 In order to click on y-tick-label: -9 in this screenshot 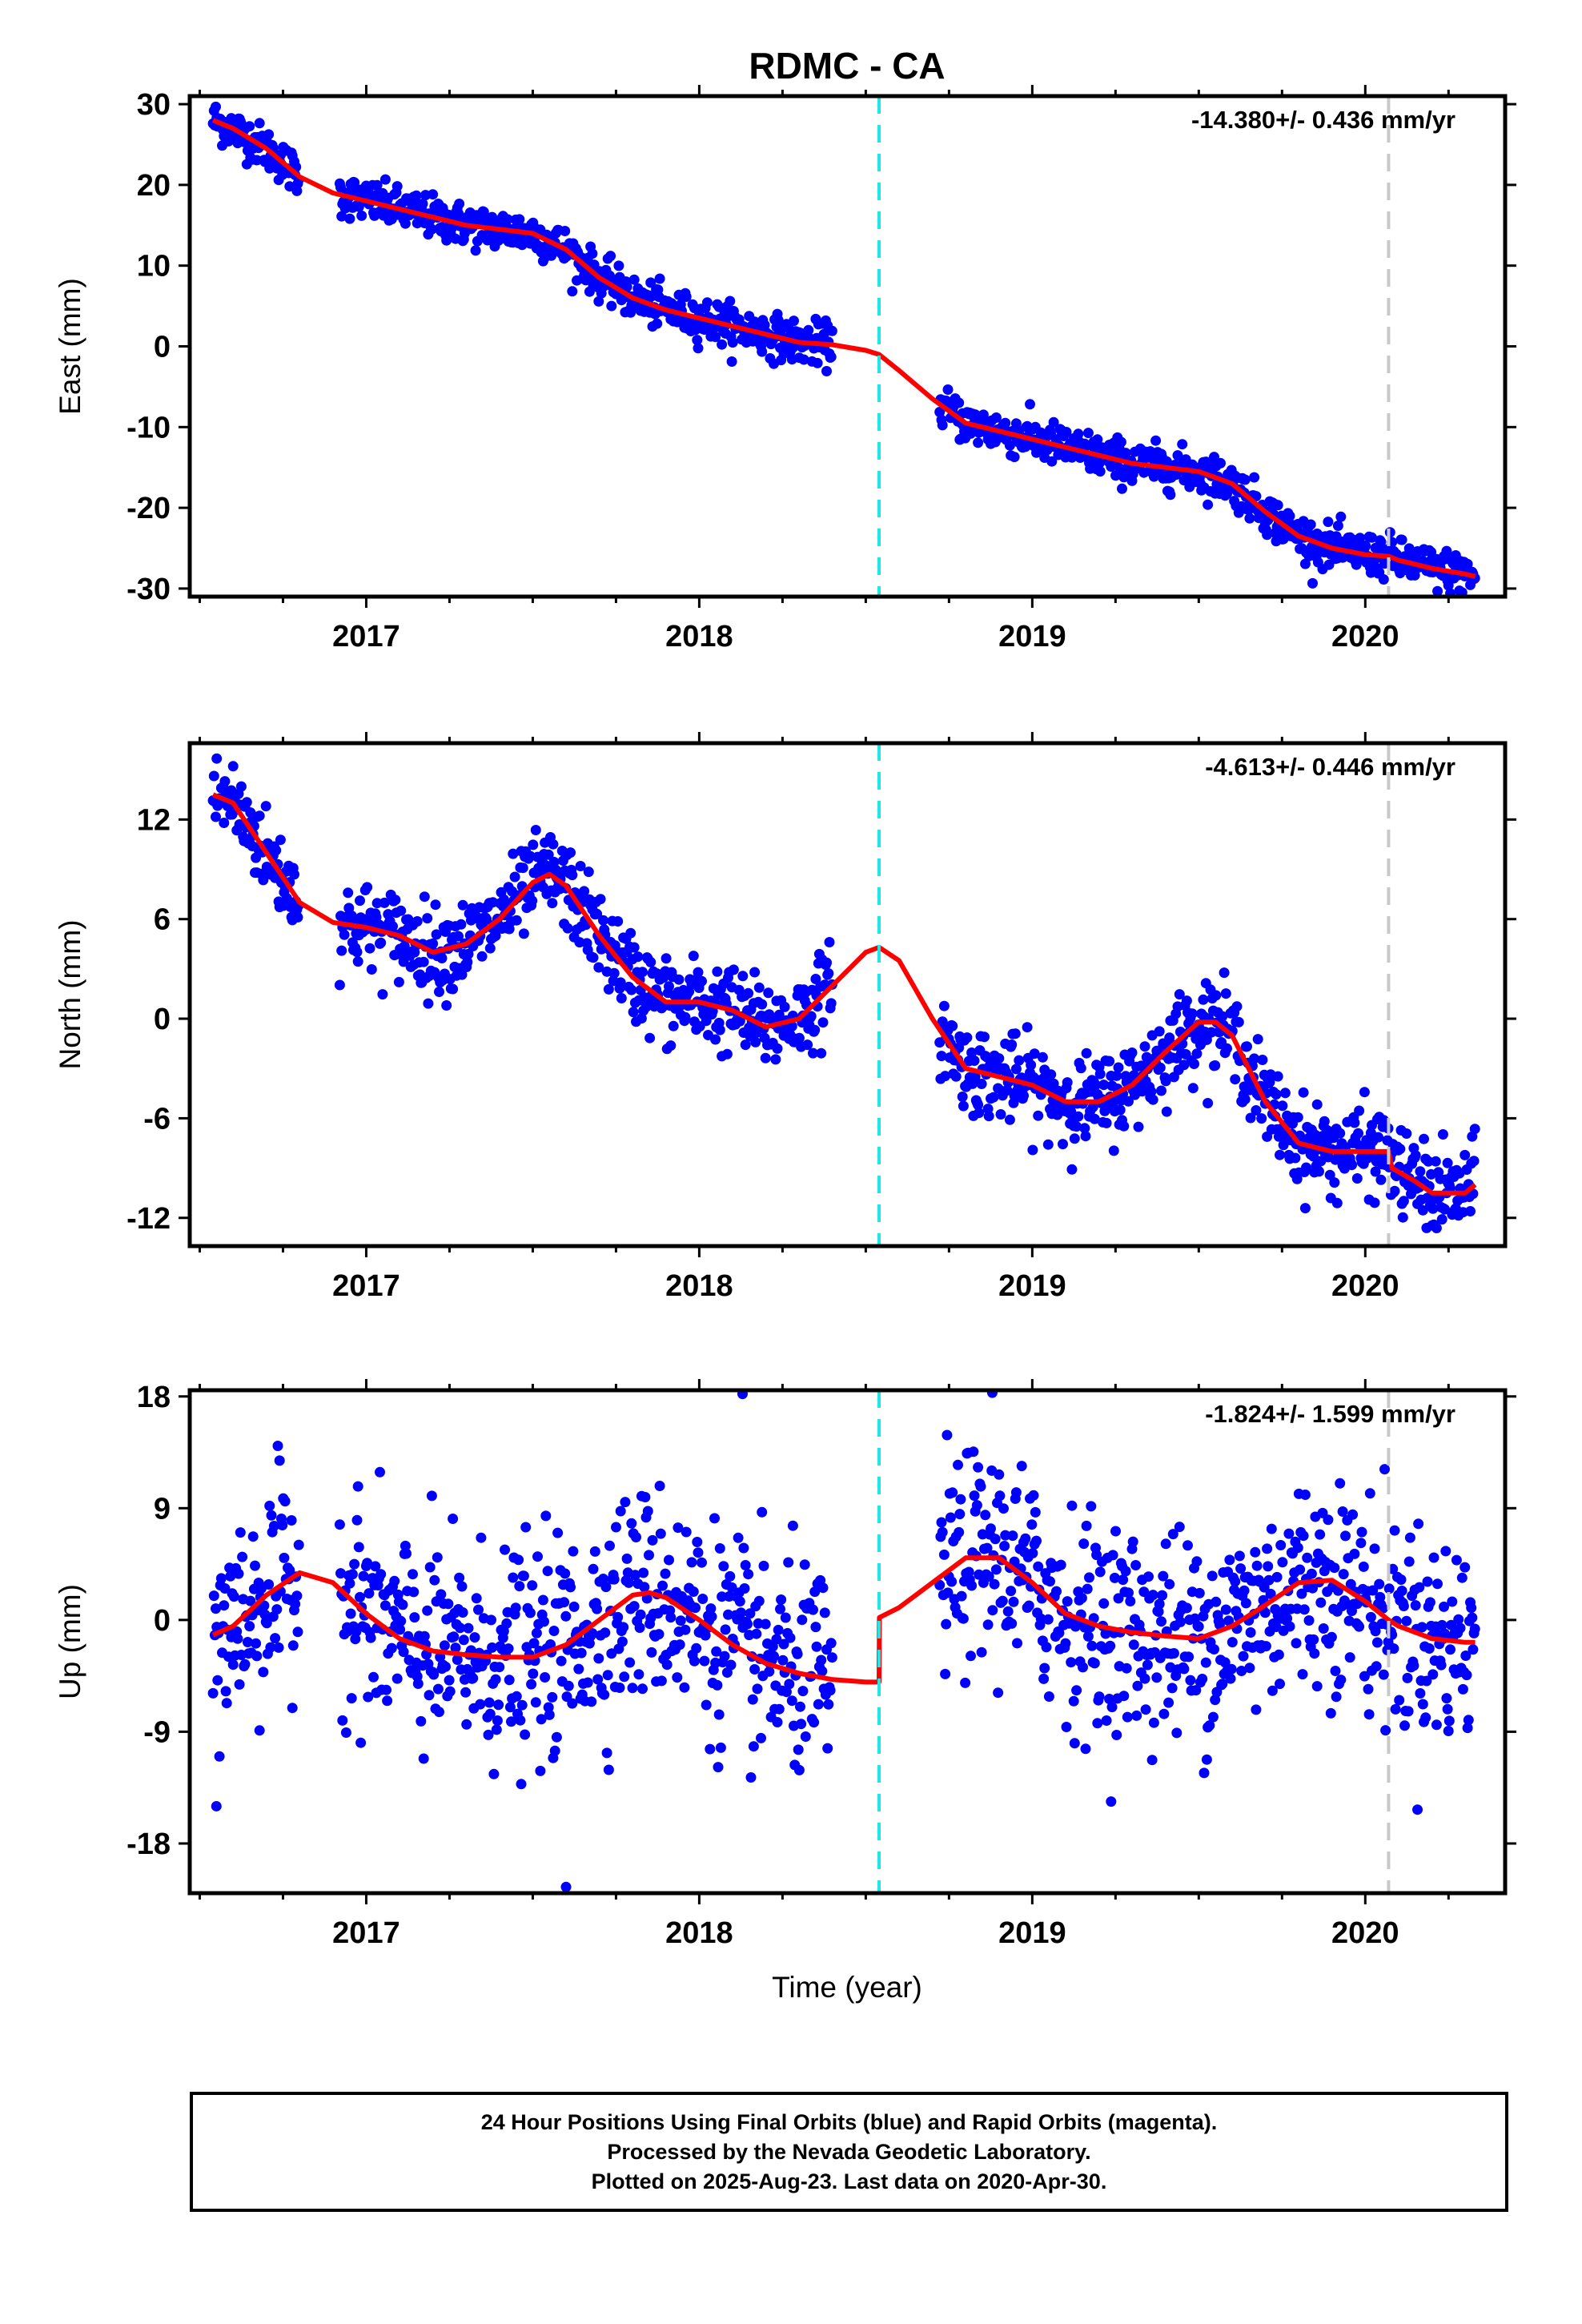, I will do `click(157, 1732)`.